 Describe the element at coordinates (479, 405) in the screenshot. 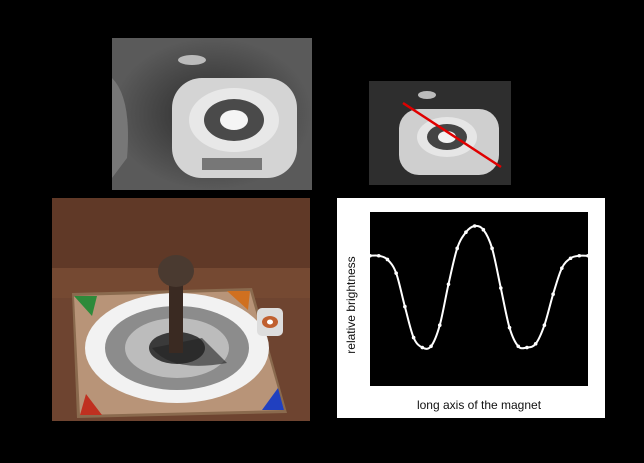

I see `x-axis-label: long axis of the magnet` at that location.